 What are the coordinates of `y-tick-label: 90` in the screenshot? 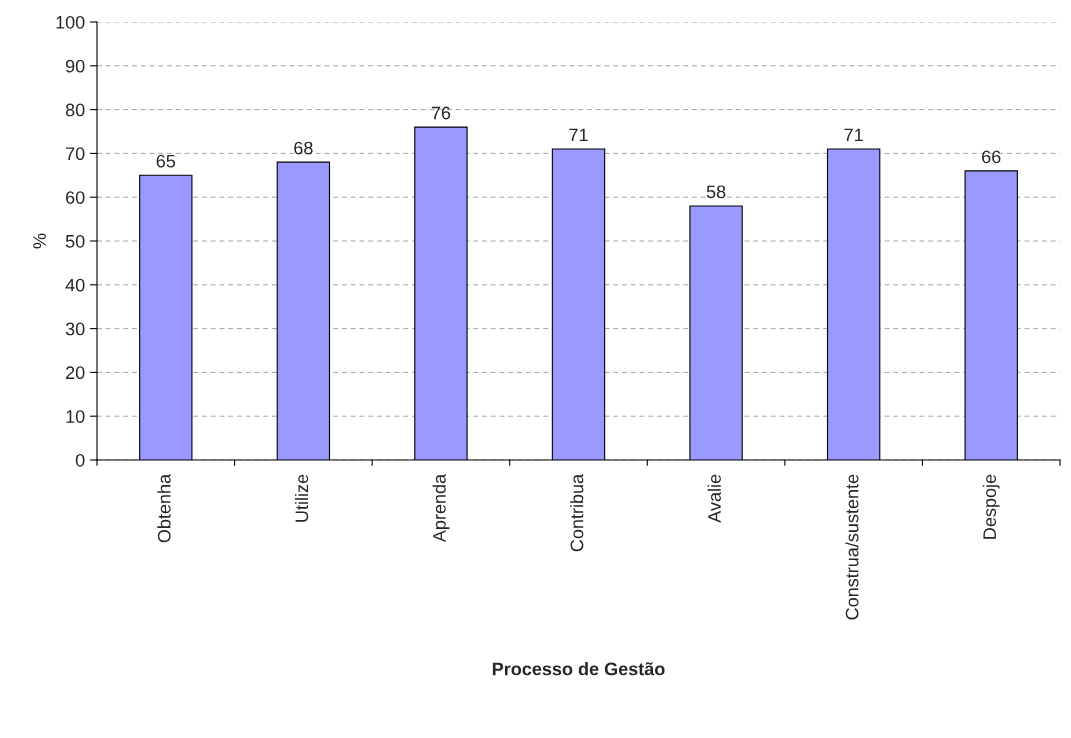 It's located at (75, 66).